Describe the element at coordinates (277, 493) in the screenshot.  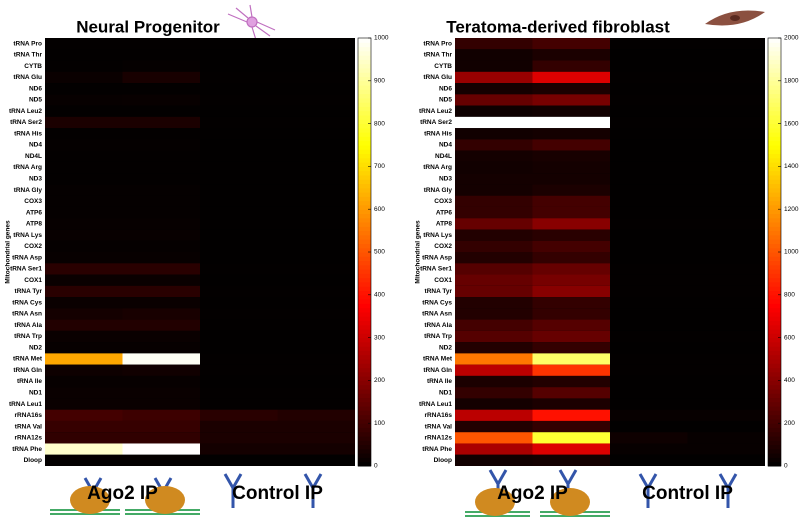
I see `column-group-label: Control IP` at that location.